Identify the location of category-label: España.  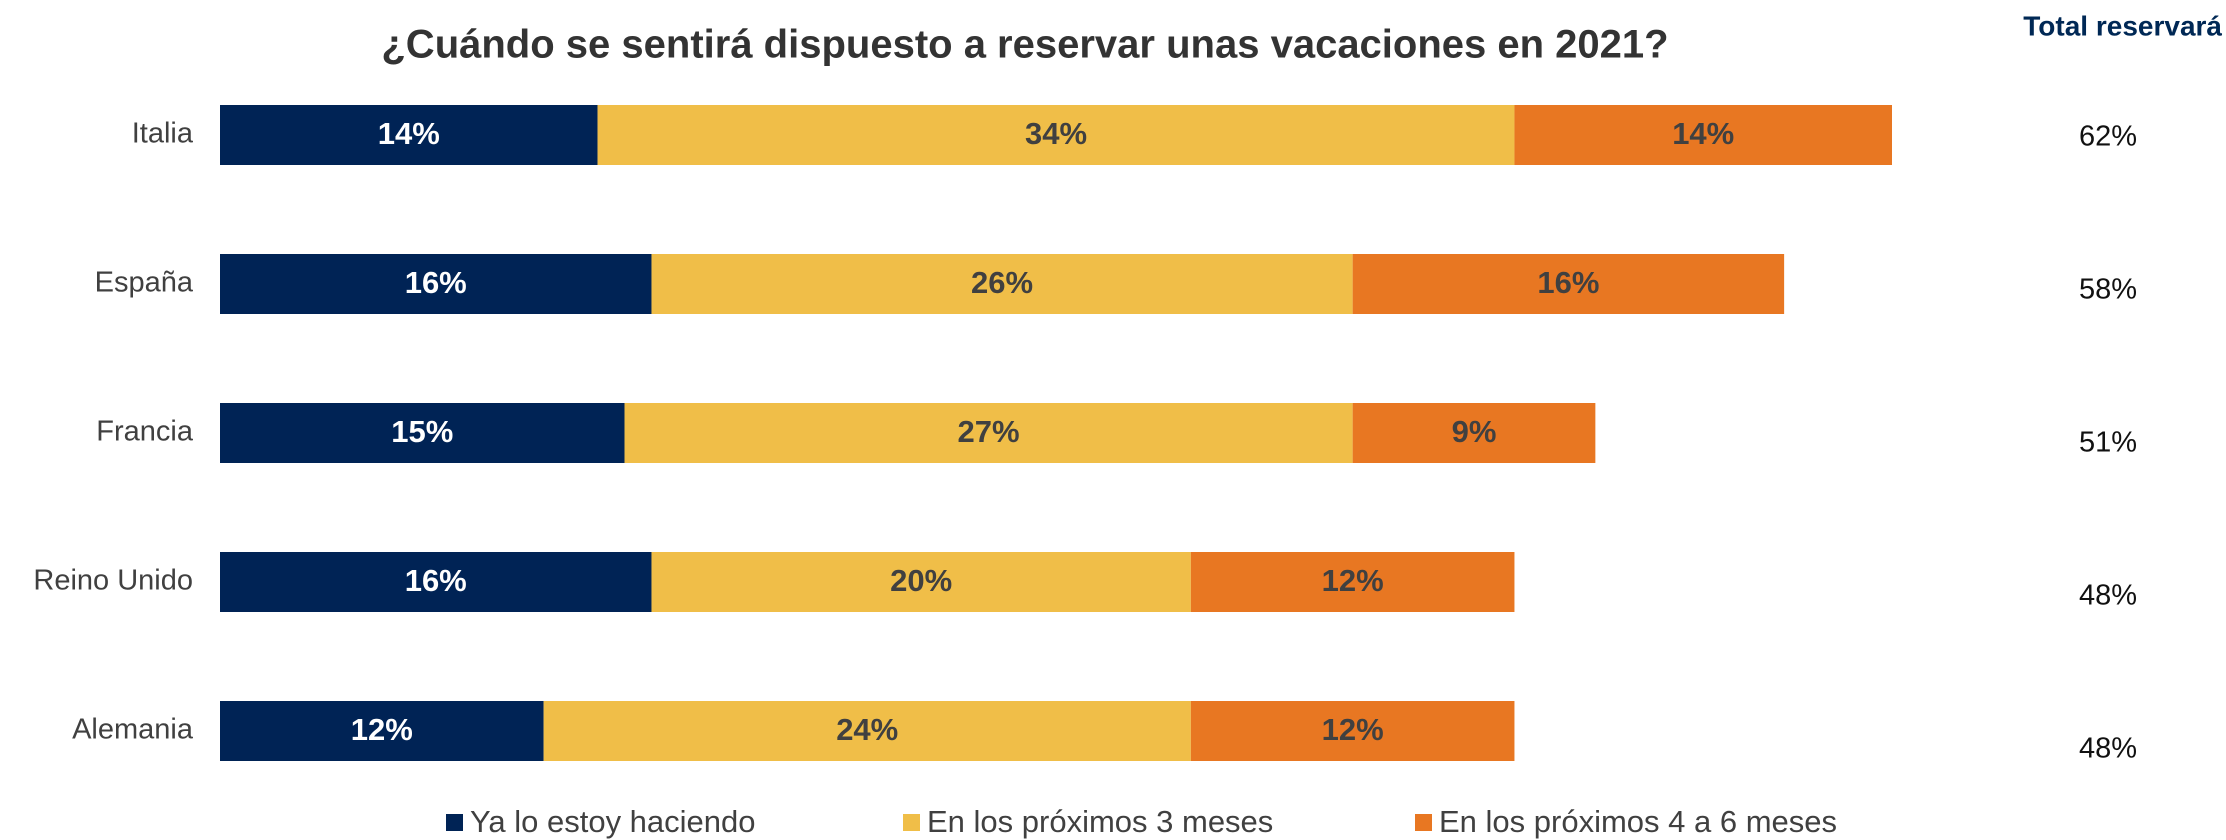
(144, 283).